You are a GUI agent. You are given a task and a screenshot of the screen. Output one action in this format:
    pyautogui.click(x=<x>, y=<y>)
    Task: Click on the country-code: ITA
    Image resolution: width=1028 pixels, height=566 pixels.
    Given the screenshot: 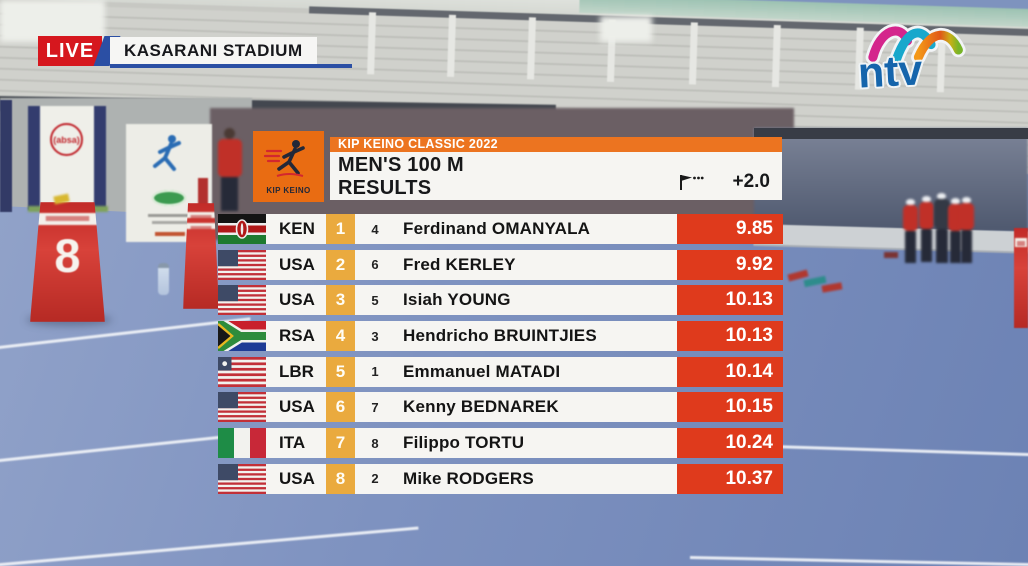 What is the action you would take?
    pyautogui.click(x=292, y=443)
    